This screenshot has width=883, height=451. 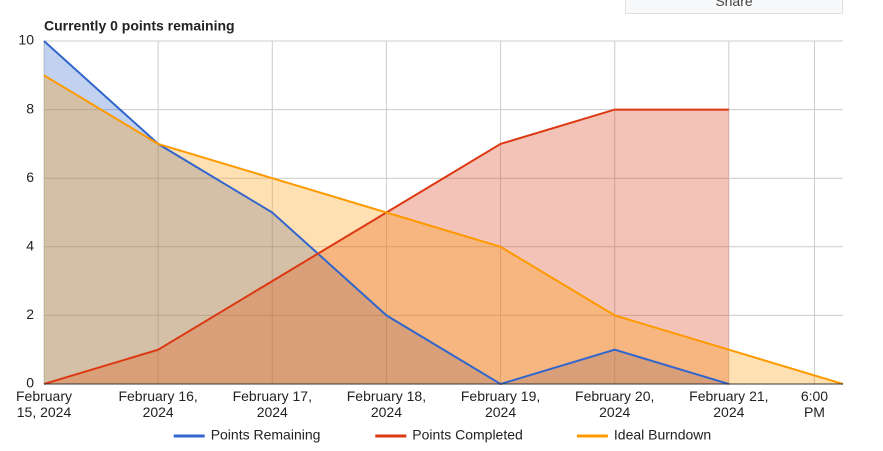 I want to click on x-tick-label: February 20, 2024, so click(x=615, y=404).